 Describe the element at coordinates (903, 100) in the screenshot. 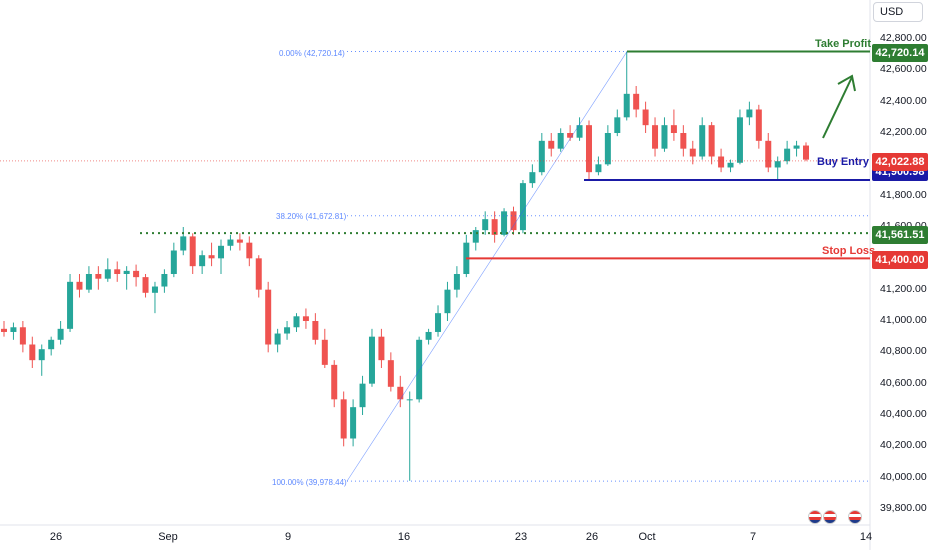

I see `price-axis-tick: 42,400.00` at that location.